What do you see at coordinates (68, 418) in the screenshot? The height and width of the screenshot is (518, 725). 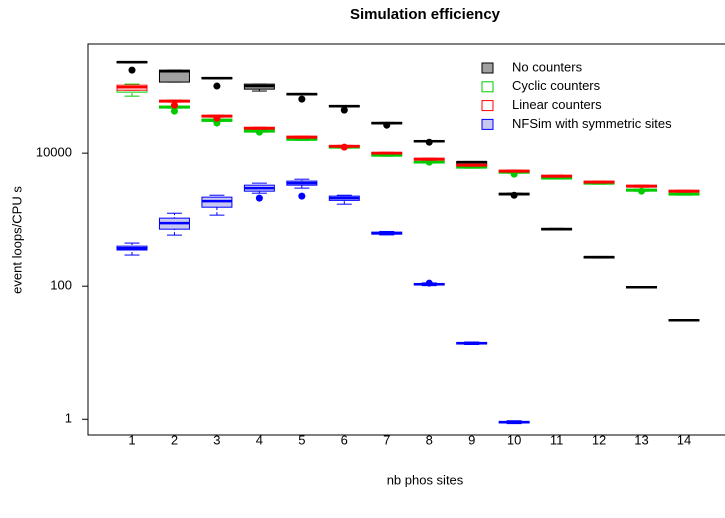 I see `y-tick-label: 1` at bounding box center [68, 418].